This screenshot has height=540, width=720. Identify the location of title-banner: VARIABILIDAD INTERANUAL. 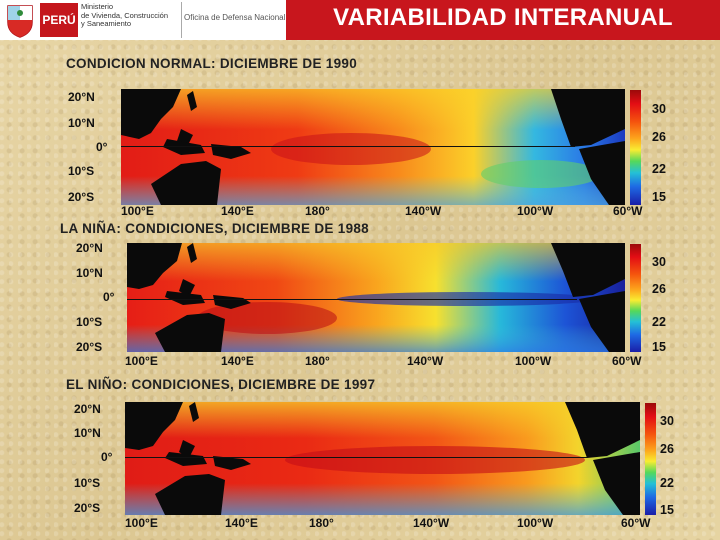
(503, 20).